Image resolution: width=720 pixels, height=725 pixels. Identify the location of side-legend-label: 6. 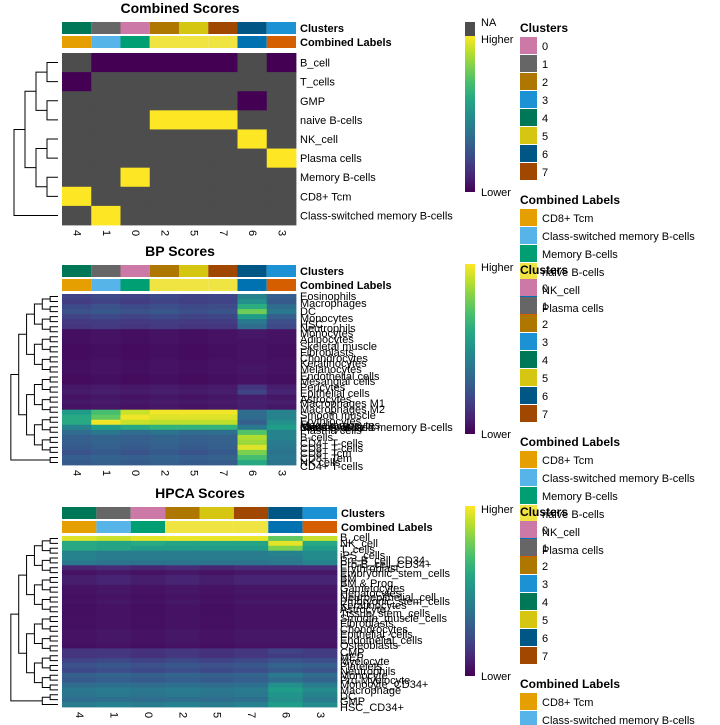
(545, 397).